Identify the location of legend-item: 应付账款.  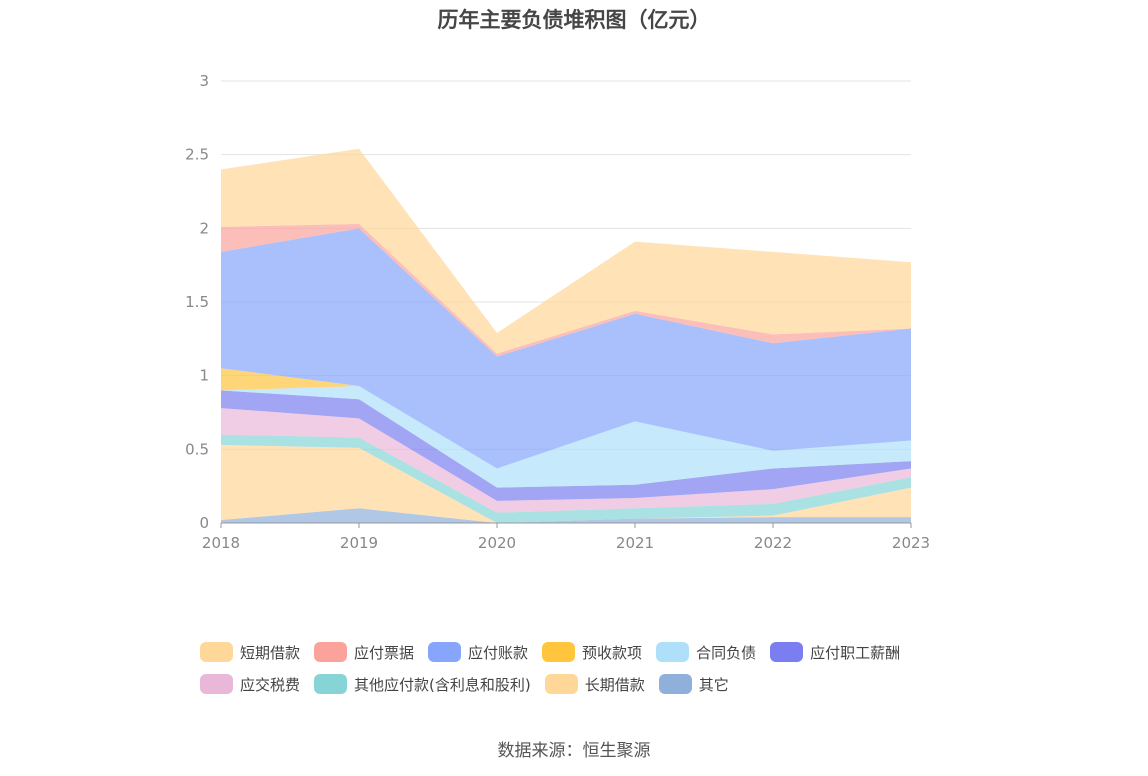
(478, 652).